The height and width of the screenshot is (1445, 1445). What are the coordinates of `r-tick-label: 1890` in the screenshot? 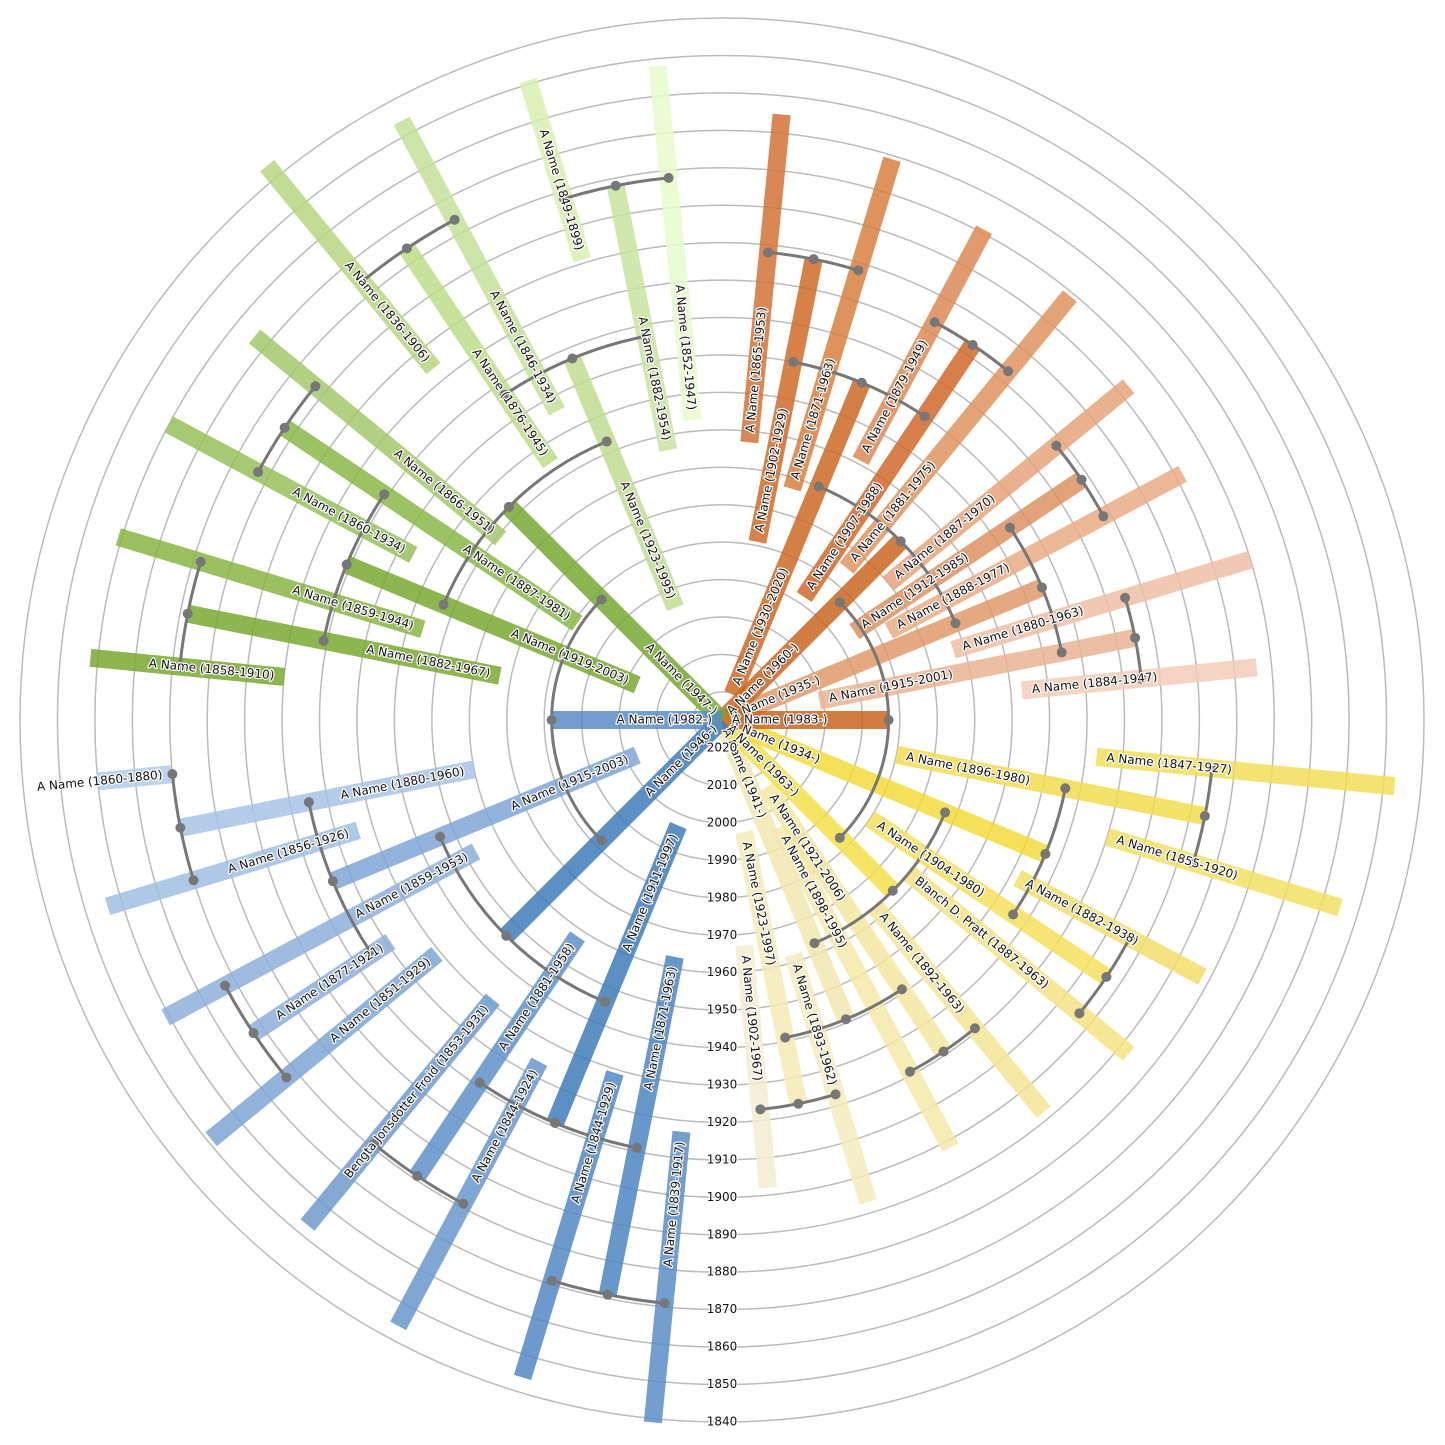 It's located at (722, 1234).